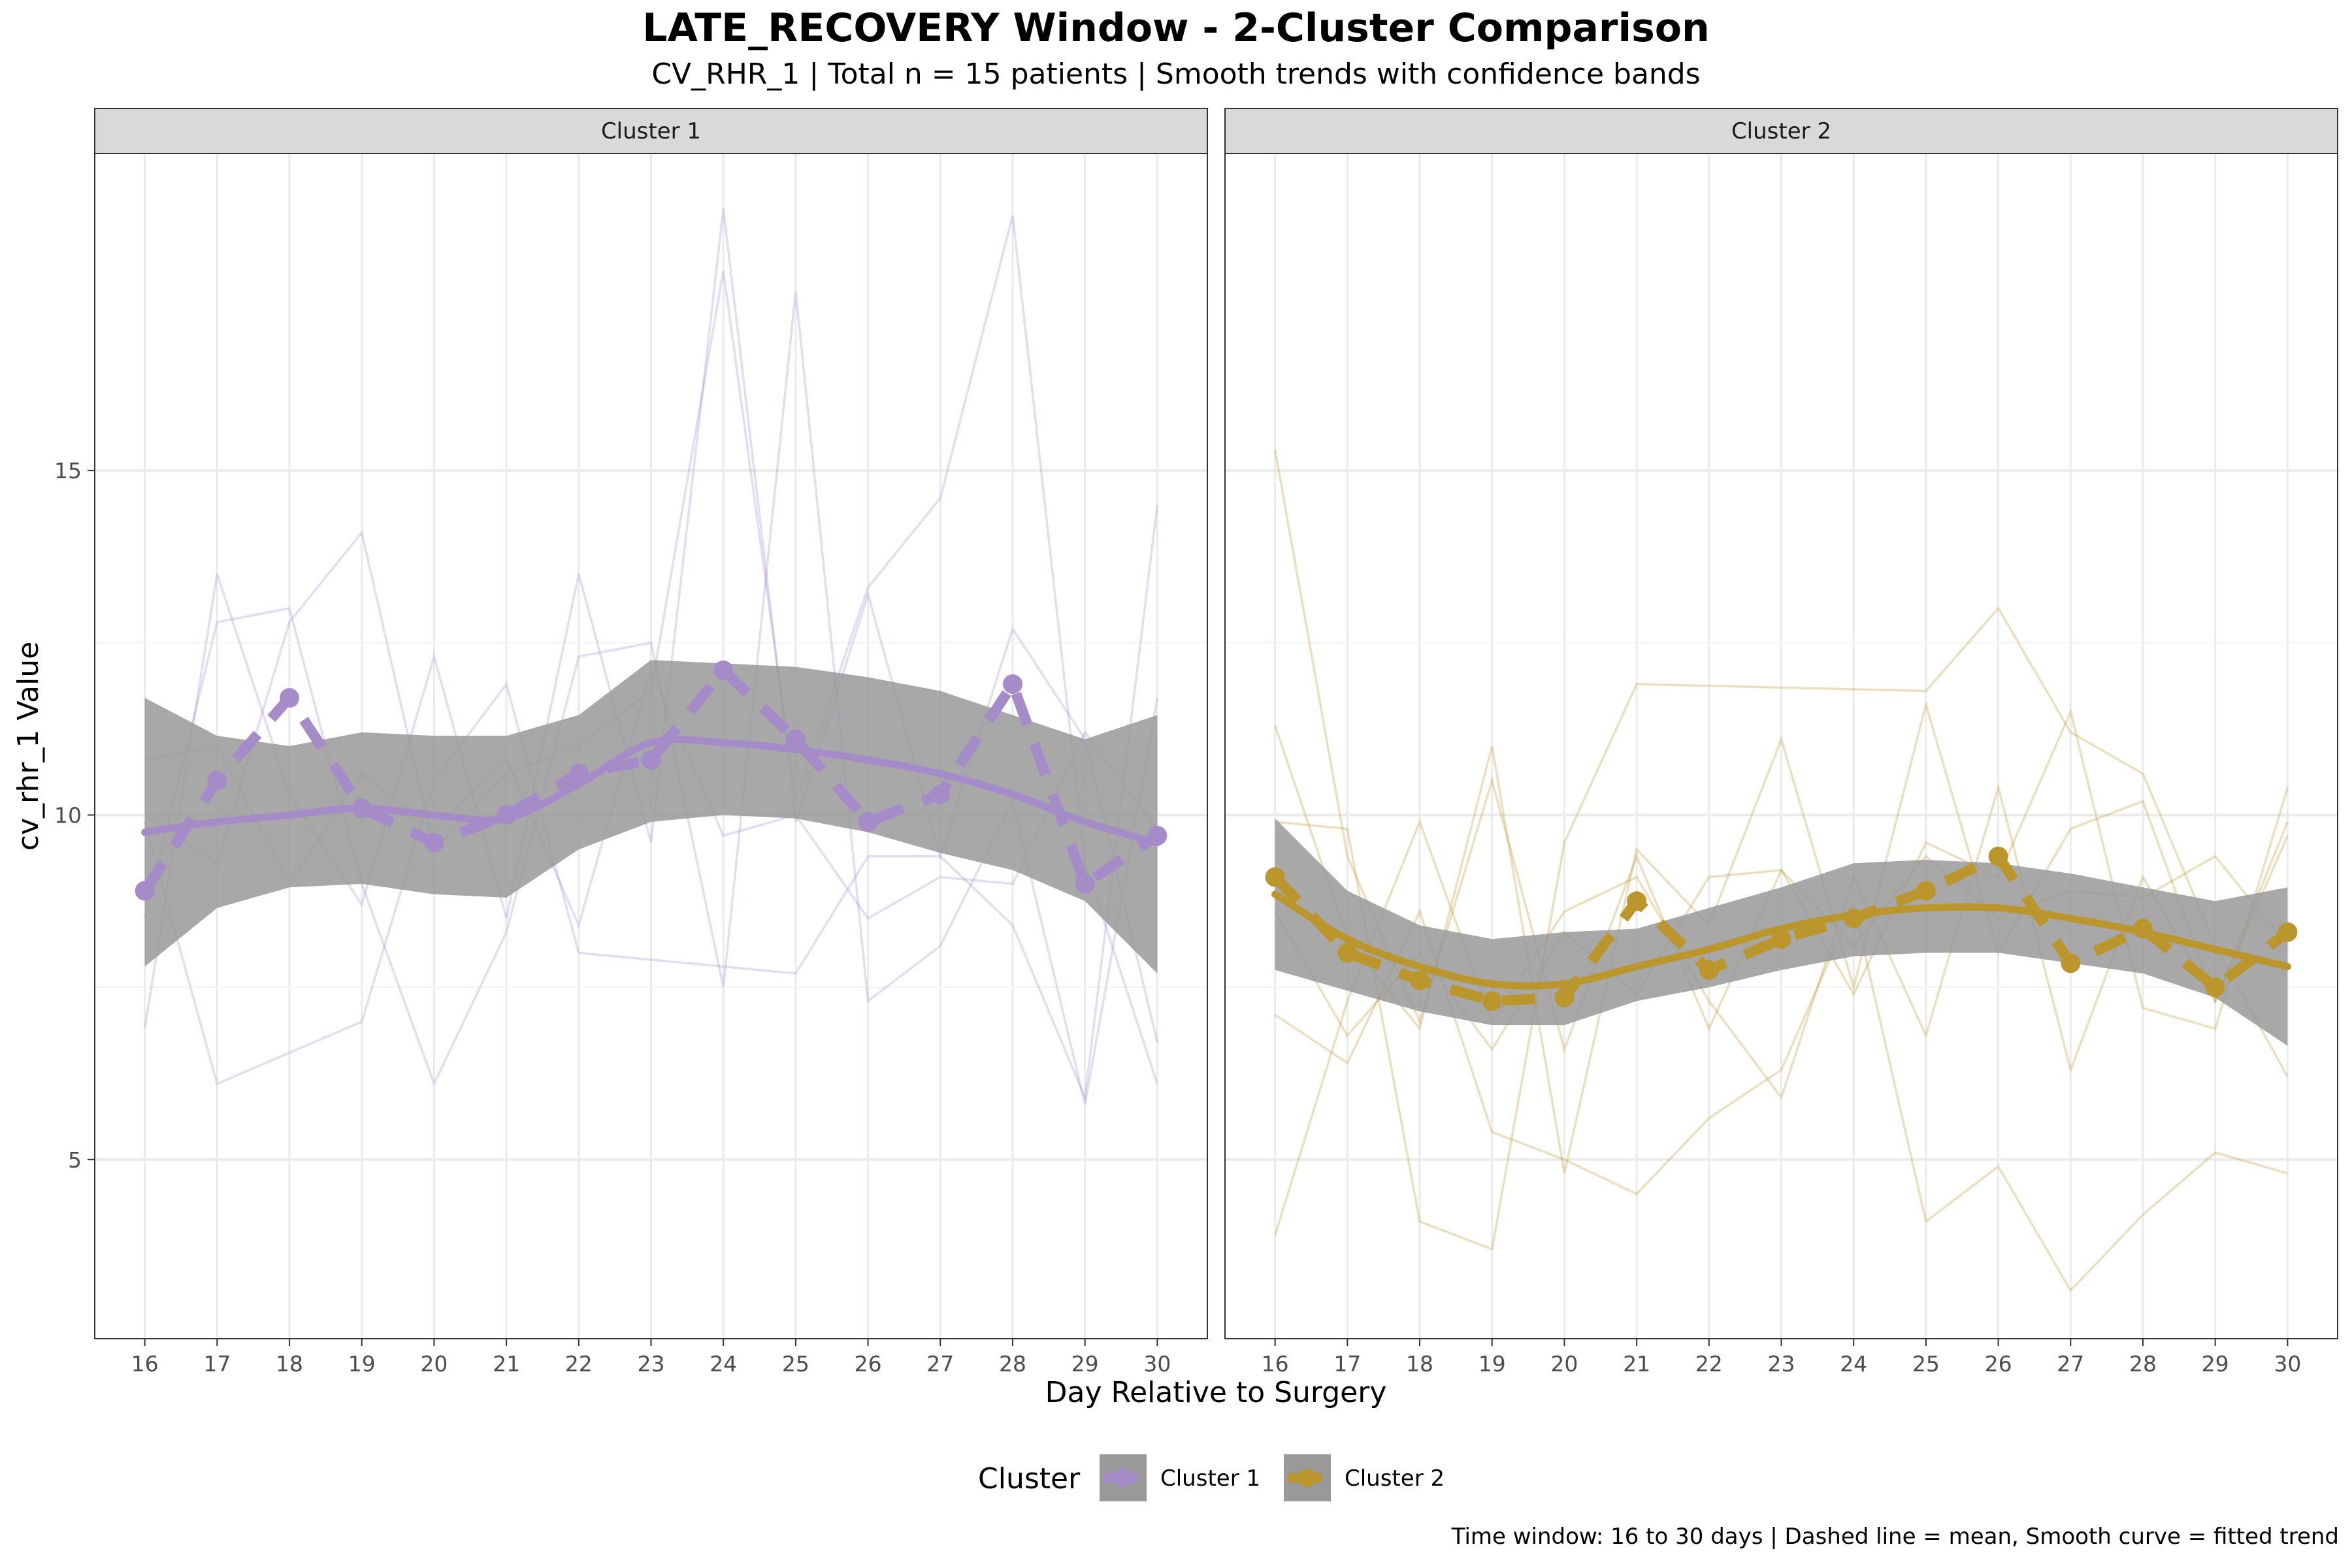 The height and width of the screenshot is (1568, 2352). Describe the element at coordinates (28, 746) in the screenshot. I see `y-axis-label: cv_rhr_1 Value` at that location.